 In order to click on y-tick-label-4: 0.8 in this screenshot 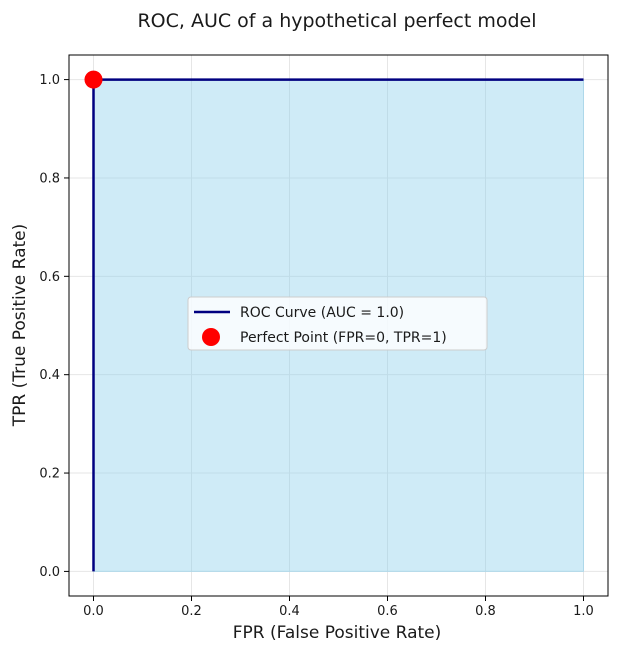, I will do `click(49, 178)`.